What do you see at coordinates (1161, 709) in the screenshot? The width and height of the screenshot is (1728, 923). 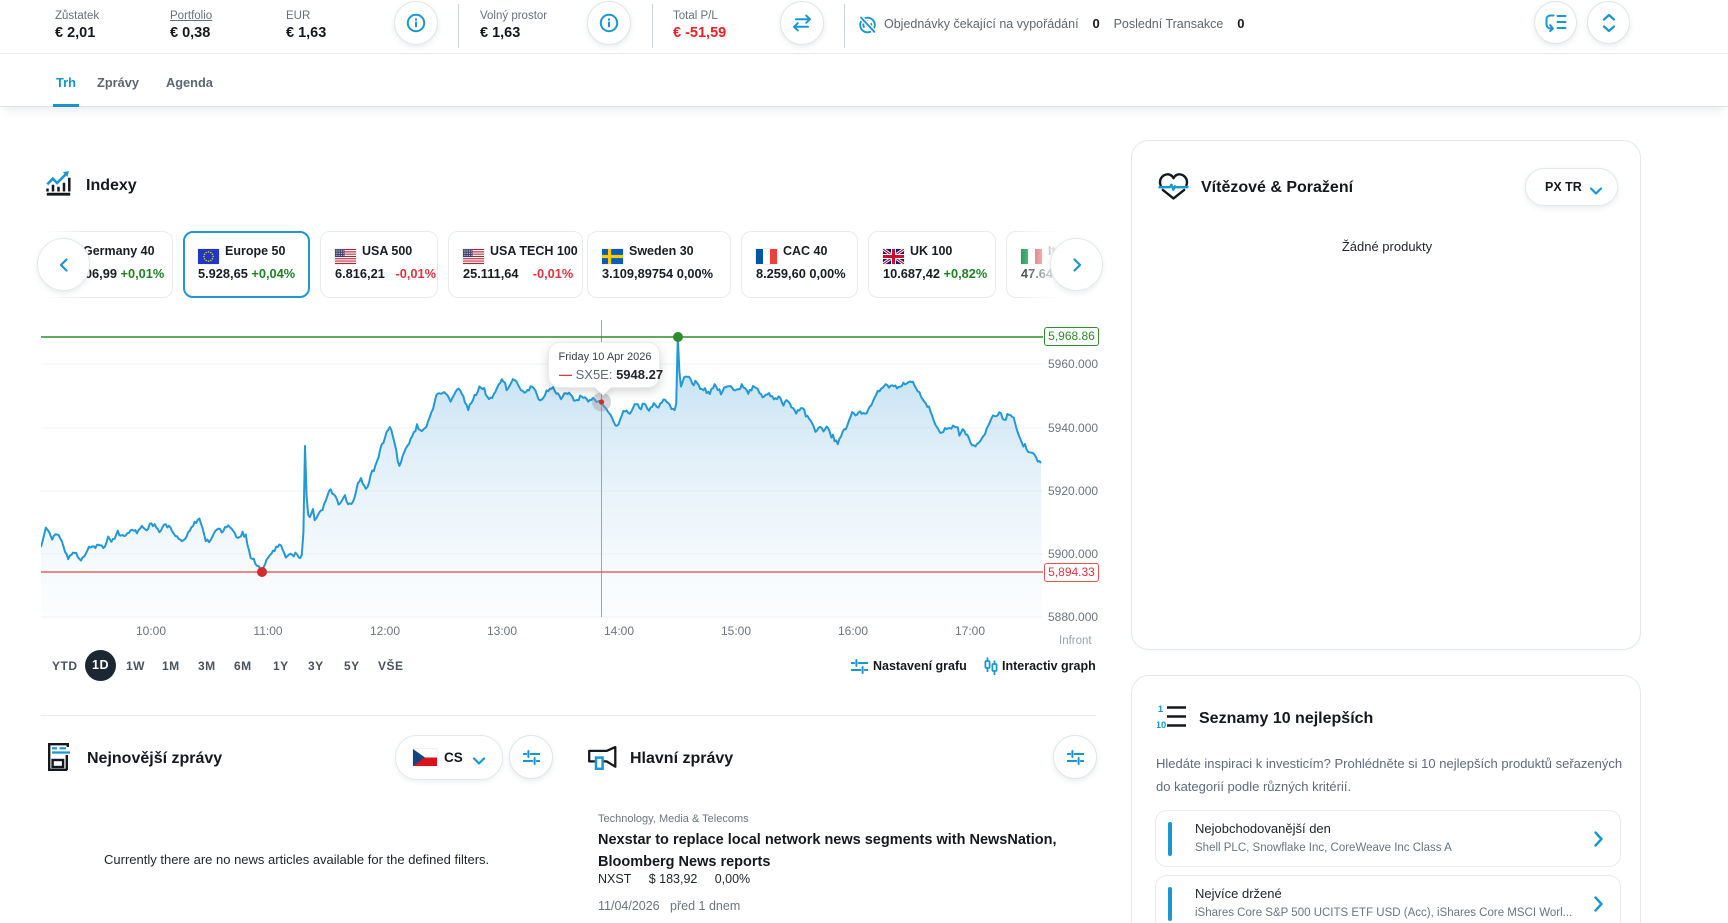 I see `svg-text: 1` at bounding box center [1161, 709].